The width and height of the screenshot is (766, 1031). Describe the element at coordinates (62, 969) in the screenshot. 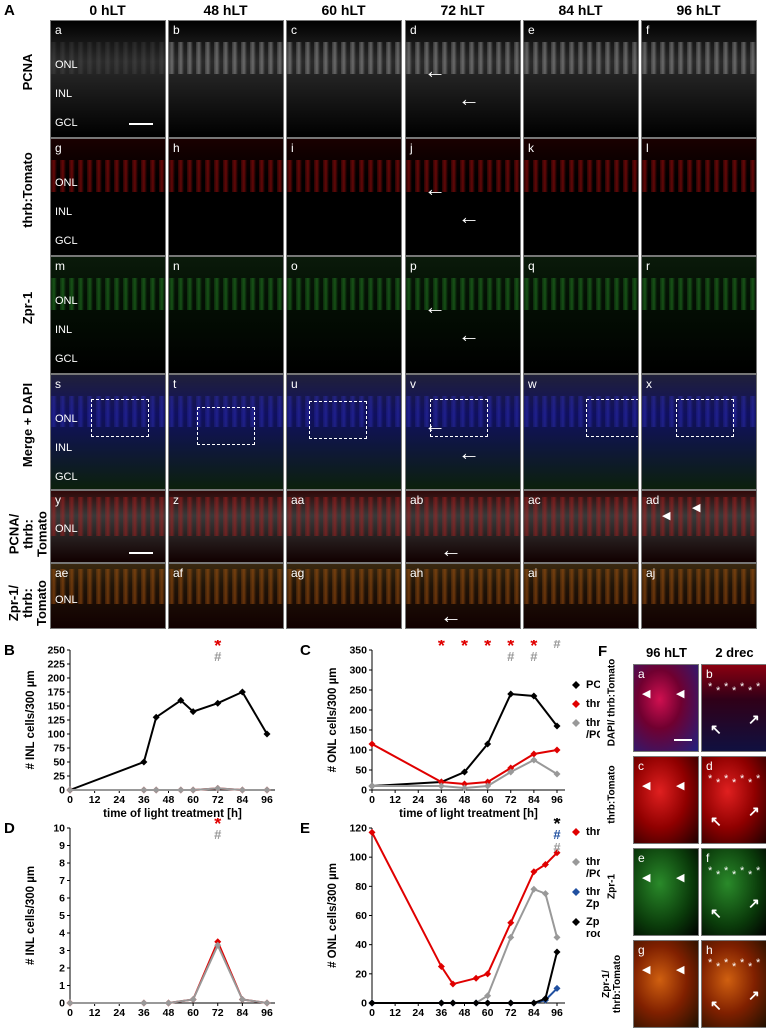

I see `y-tick-label: 2` at that location.